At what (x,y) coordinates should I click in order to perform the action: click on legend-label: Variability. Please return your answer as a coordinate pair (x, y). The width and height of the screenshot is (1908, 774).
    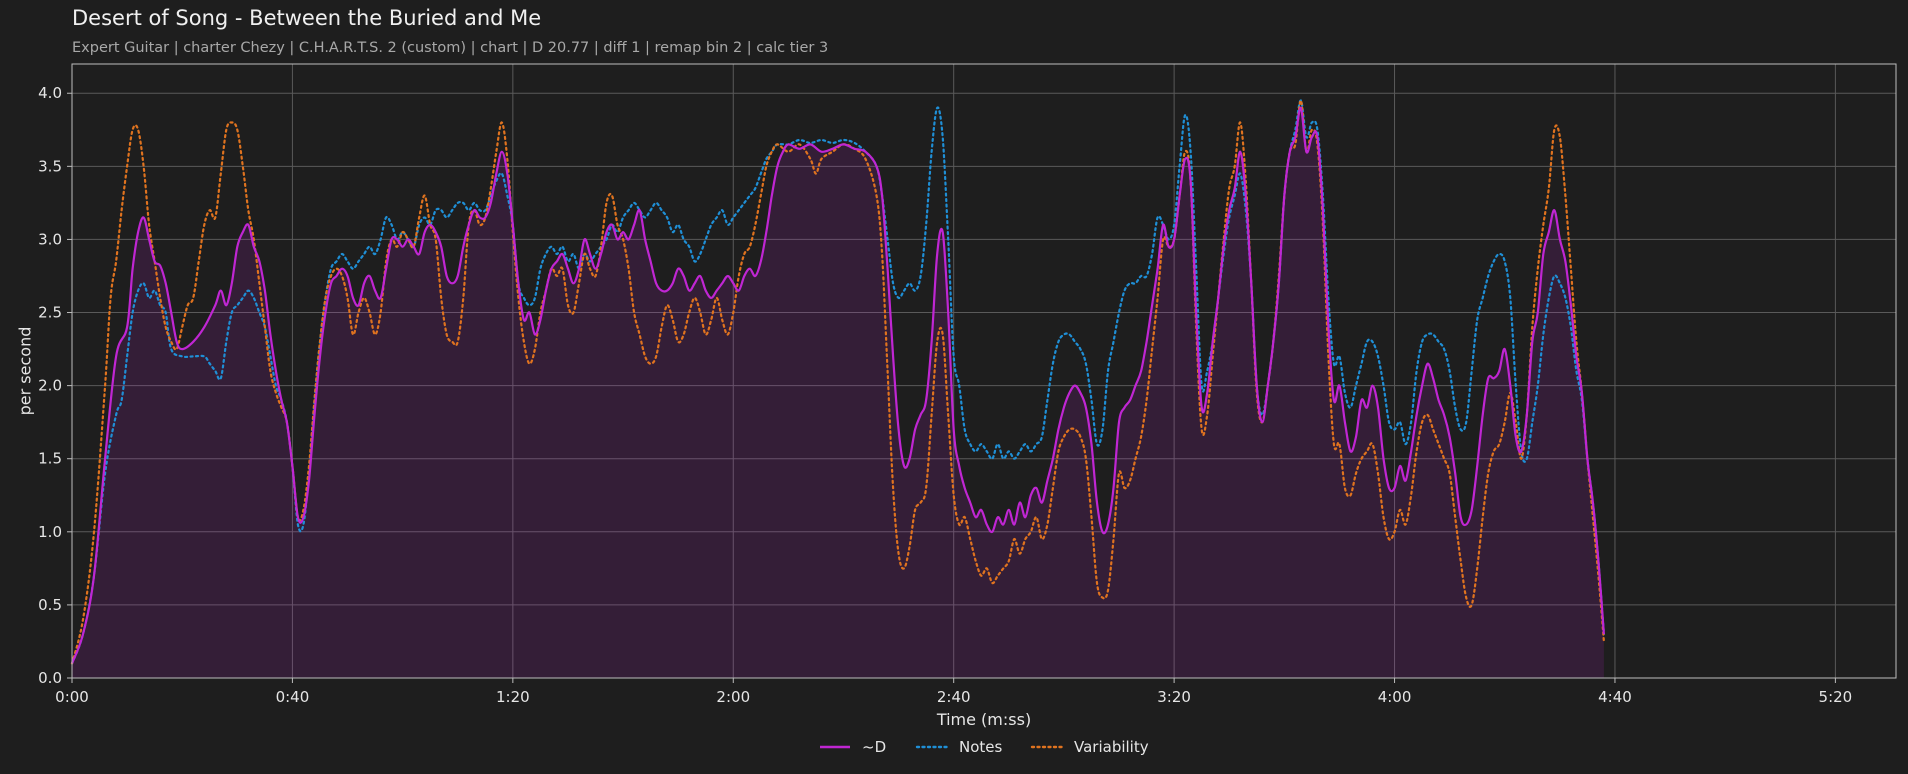
    Looking at the image, I should click on (1111, 747).